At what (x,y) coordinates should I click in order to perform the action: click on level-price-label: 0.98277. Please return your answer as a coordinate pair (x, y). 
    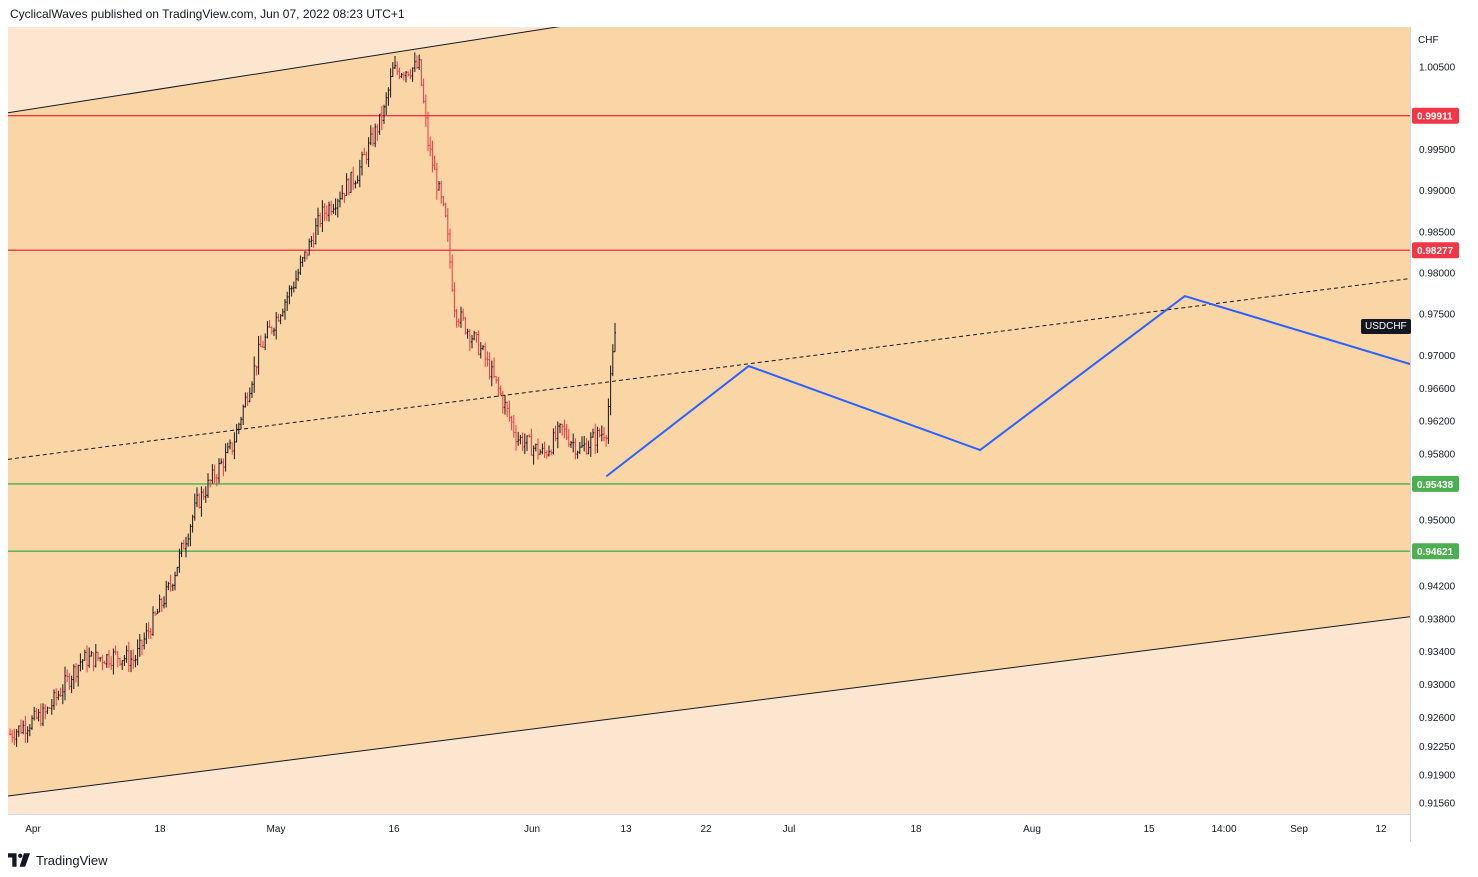
    Looking at the image, I should click on (1435, 251).